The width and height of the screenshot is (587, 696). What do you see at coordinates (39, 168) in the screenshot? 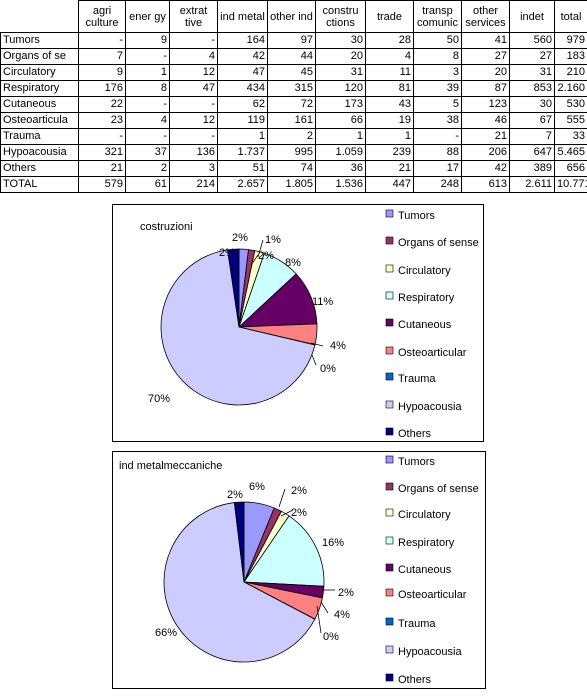
I see `row-label: Others` at bounding box center [39, 168].